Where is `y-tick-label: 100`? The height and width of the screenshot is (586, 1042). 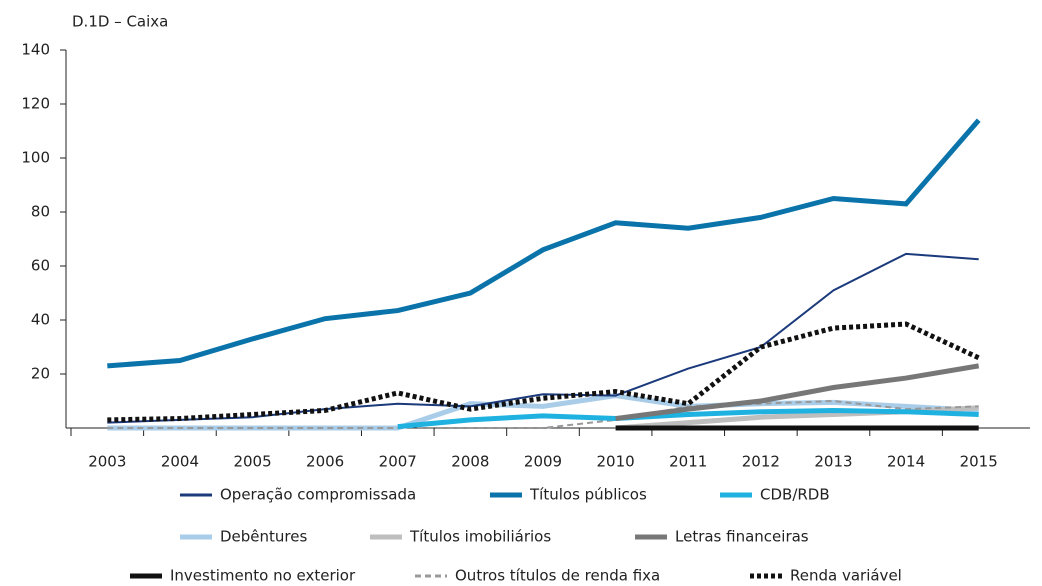 y-tick-label: 100 is located at coordinates (35, 158).